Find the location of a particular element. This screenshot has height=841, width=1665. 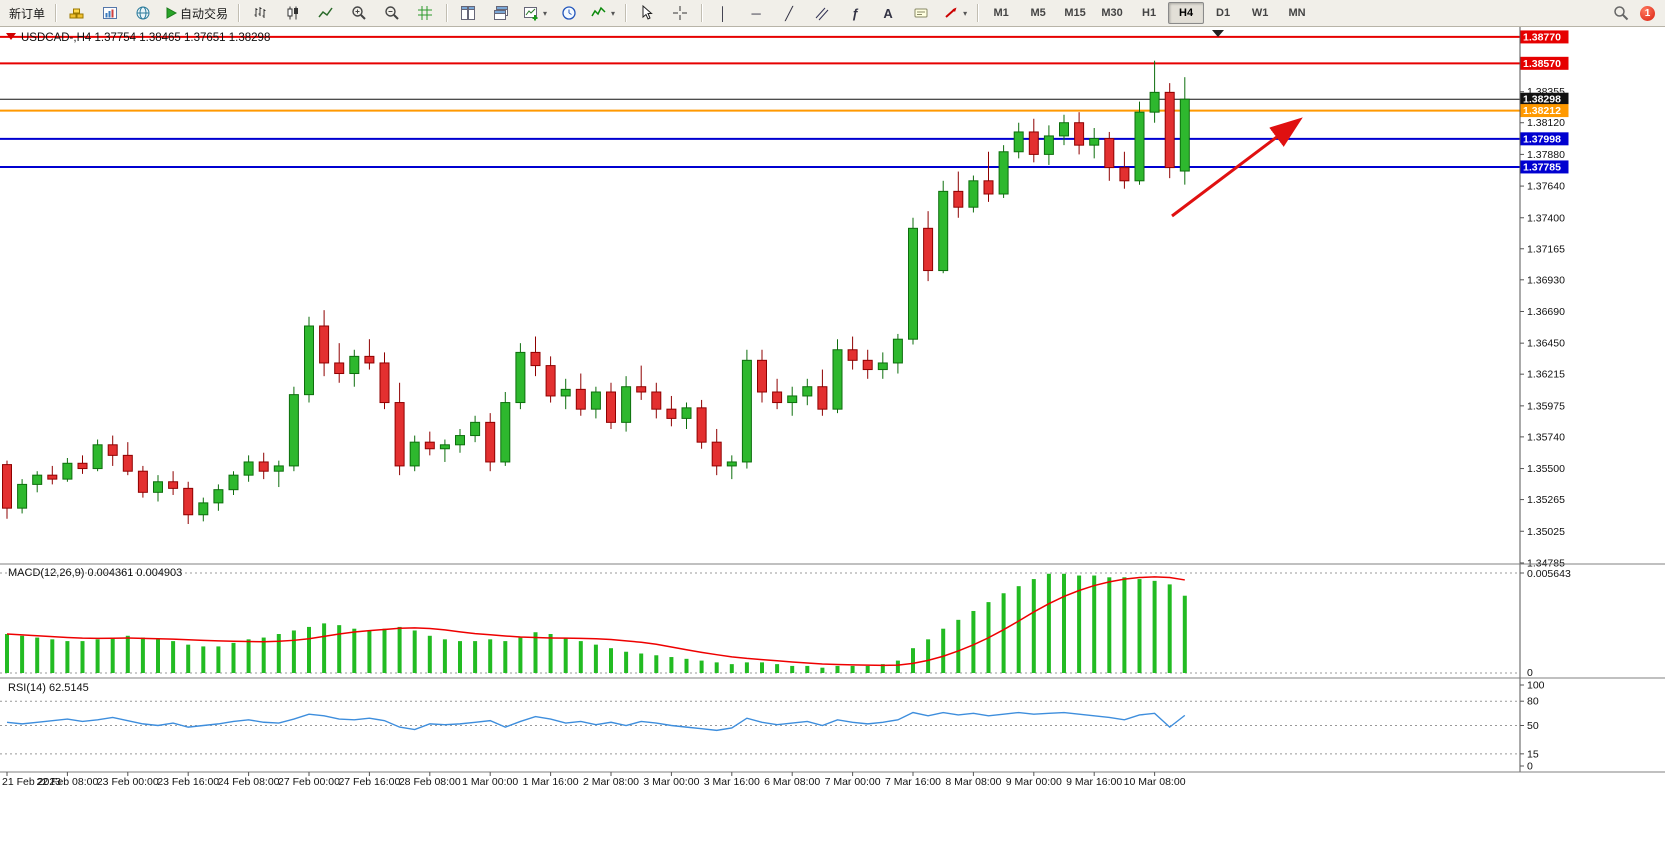

chart-window-button is located at coordinates (110, 13).